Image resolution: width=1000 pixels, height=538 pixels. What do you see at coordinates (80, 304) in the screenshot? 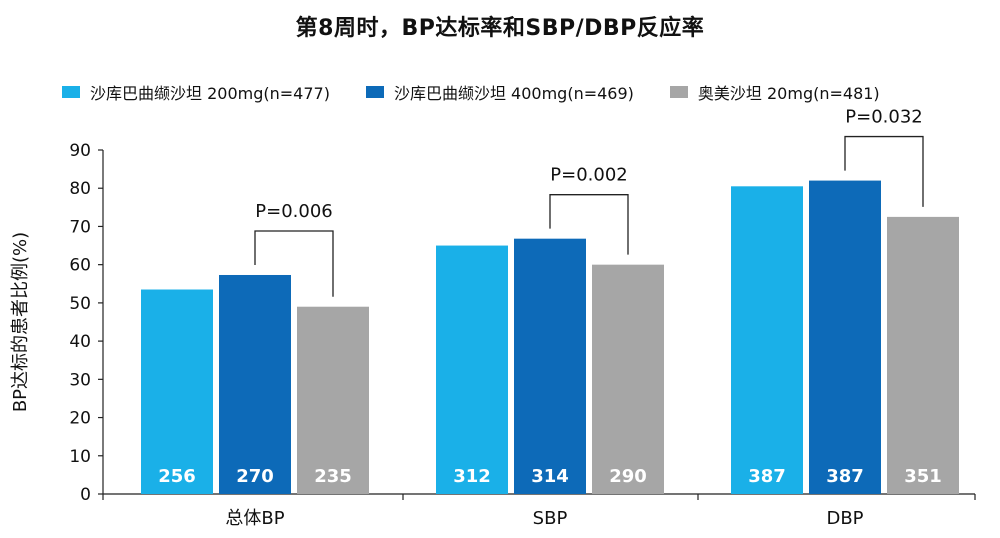
I see `y-tick-label: 50` at bounding box center [80, 304].